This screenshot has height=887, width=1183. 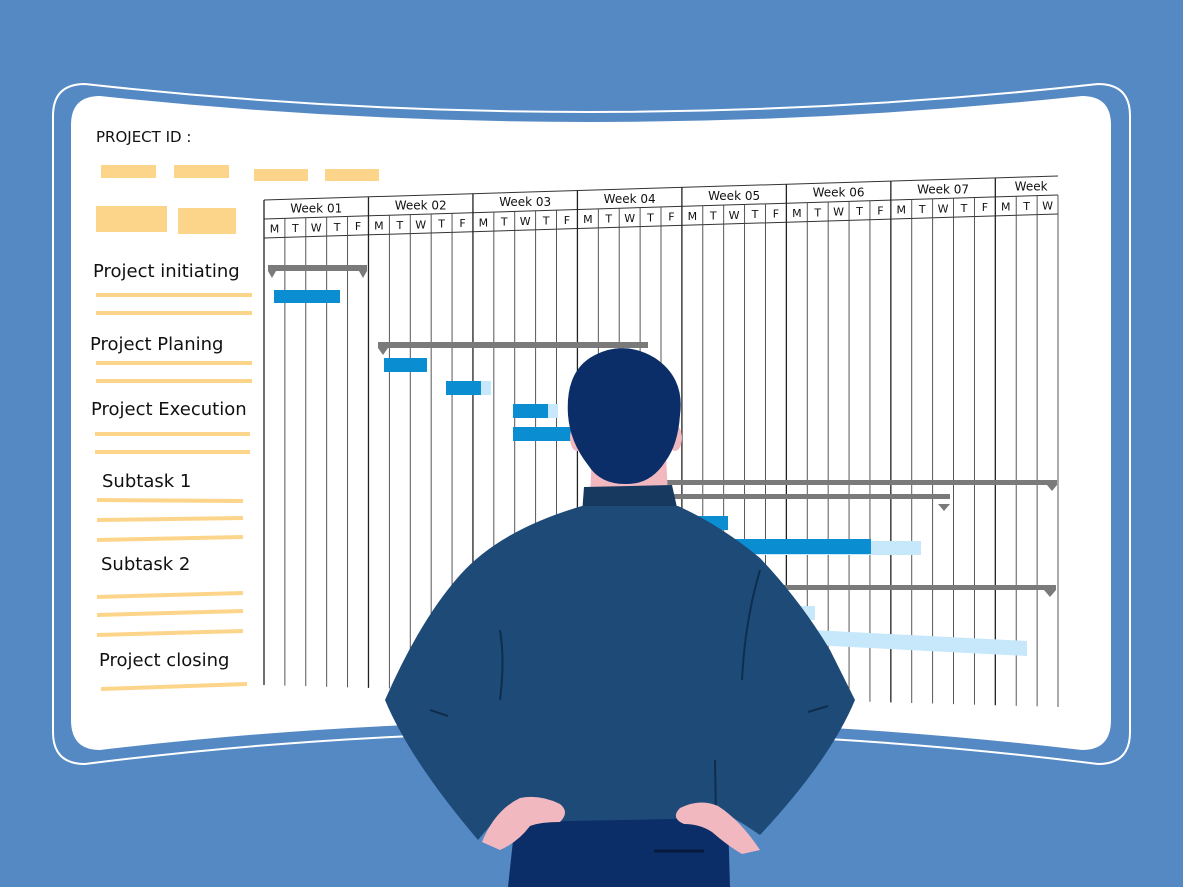 I want to click on left-hand, so click(x=523, y=823).